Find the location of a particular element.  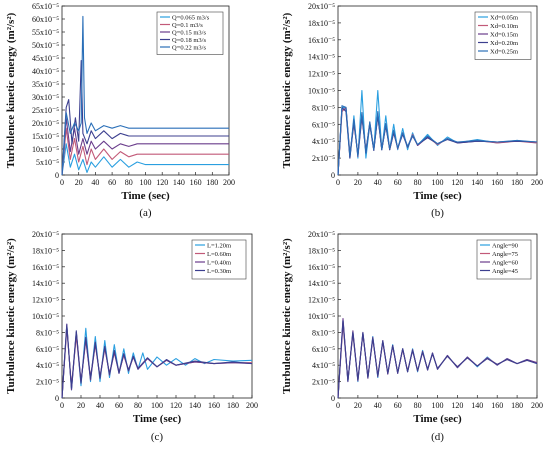

y-tick-label: 12x10⁻⁵ is located at coordinates (321, 300).